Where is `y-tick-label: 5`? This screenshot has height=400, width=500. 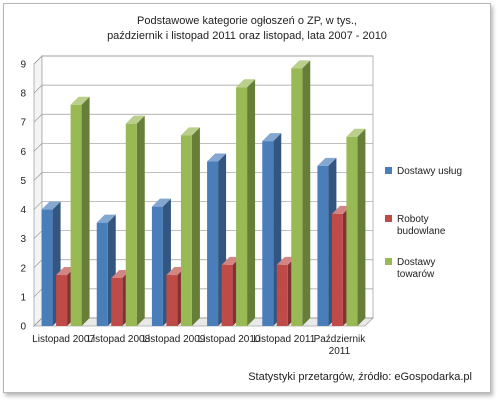
y-tick-label: 5 is located at coordinates (23, 181).